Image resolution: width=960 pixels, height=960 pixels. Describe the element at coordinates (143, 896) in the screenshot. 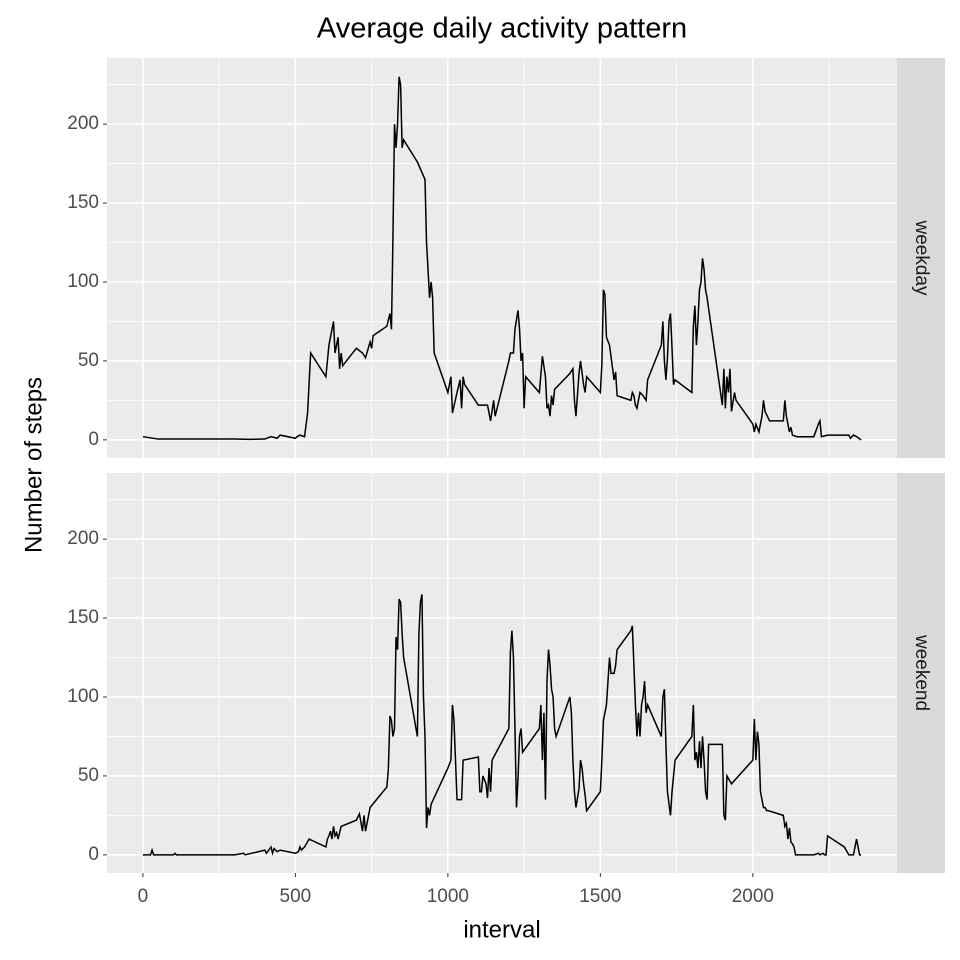

I see `x-tick-label: 0` at that location.